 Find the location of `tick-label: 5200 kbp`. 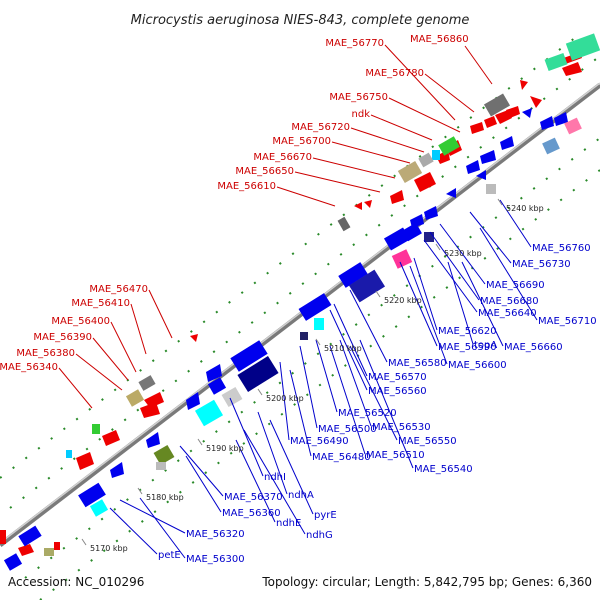

tick-label: 5200 kbp is located at coordinates (285, 398).